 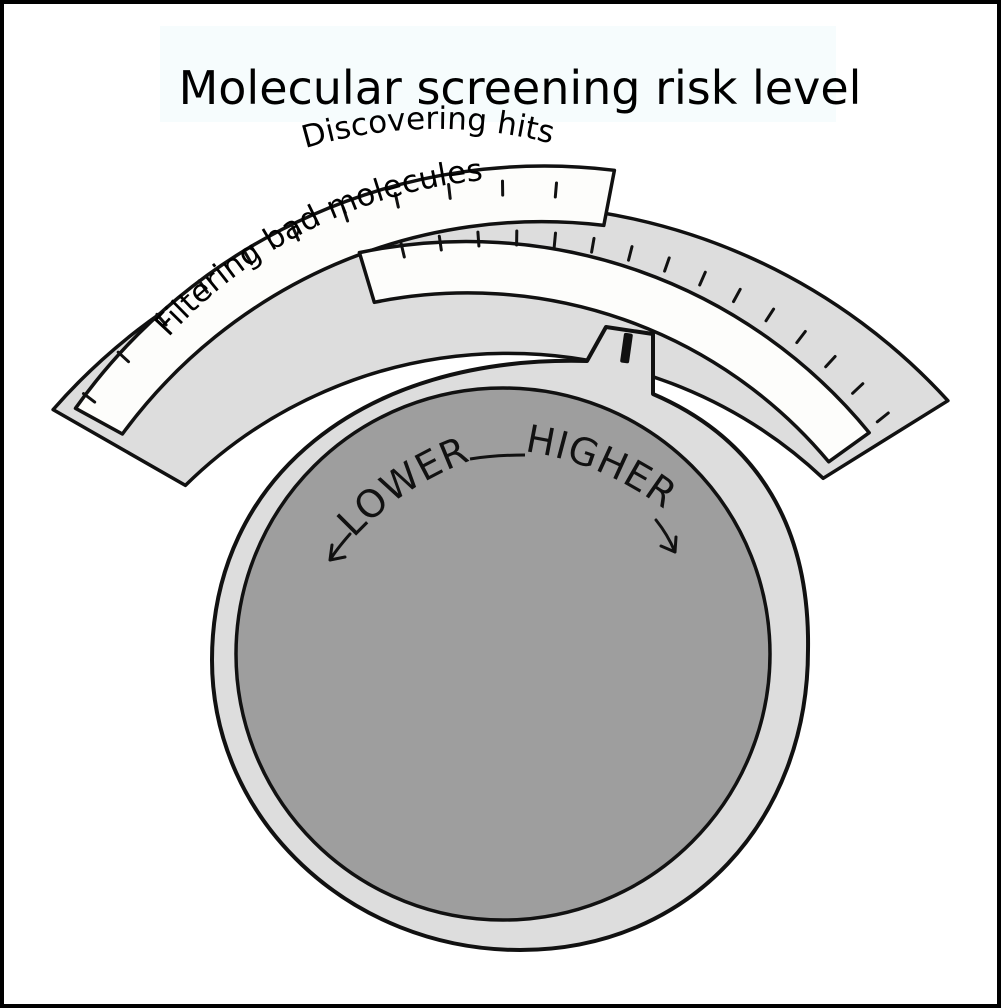 I want to click on outer-scale-face, so click(x=345, y=300).